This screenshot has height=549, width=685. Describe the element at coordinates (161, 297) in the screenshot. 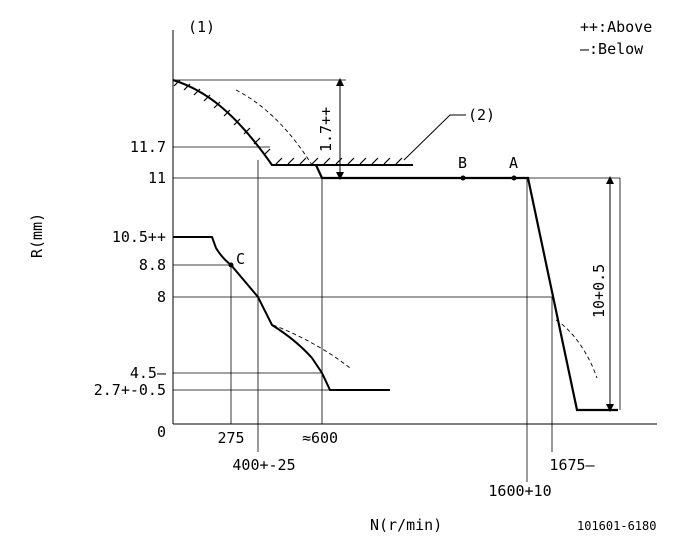

I see `tick-8: 8` at that location.